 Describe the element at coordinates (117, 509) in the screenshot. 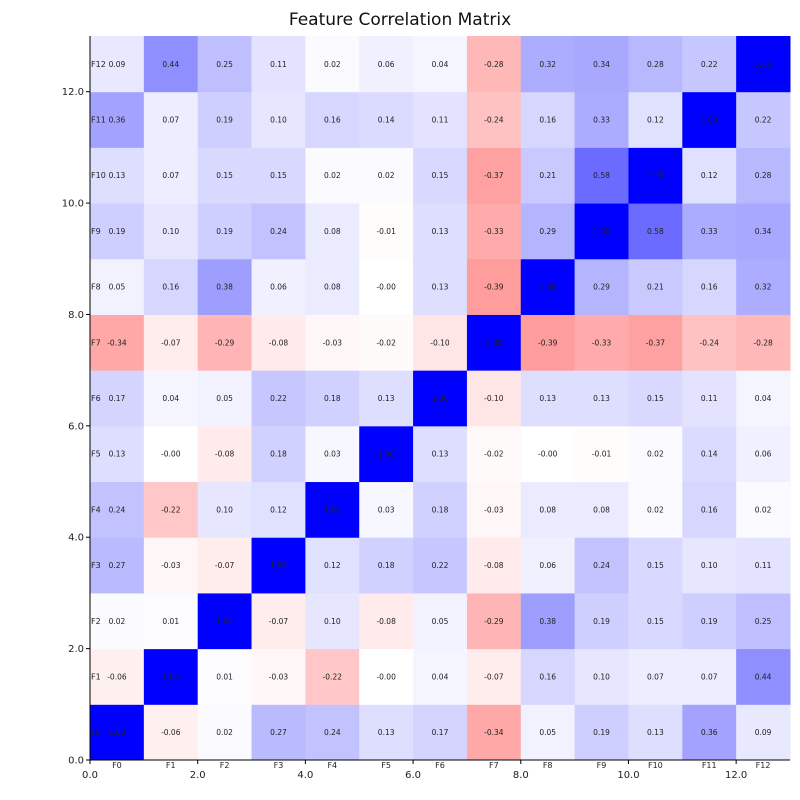

I see `cell-value-F4-F0: 0.24` at that location.